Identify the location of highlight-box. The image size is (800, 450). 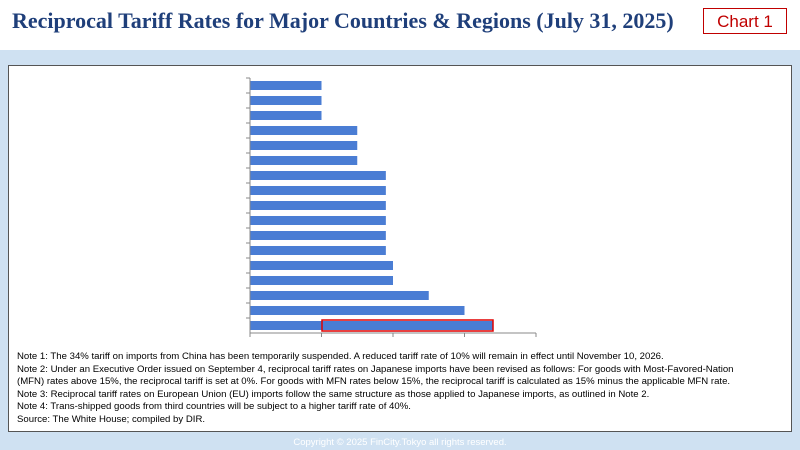
(407, 325).